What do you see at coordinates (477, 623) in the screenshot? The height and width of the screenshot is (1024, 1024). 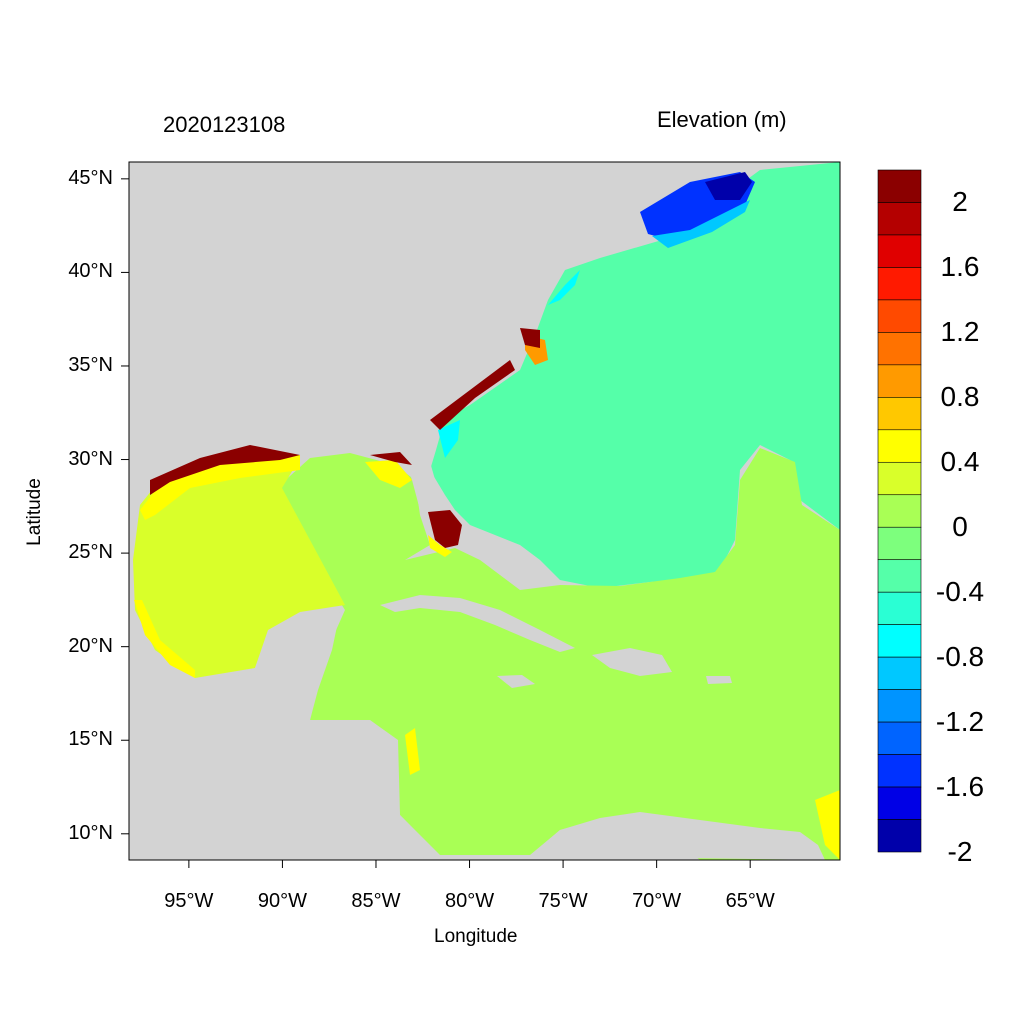 I see `cuba-land` at bounding box center [477, 623].